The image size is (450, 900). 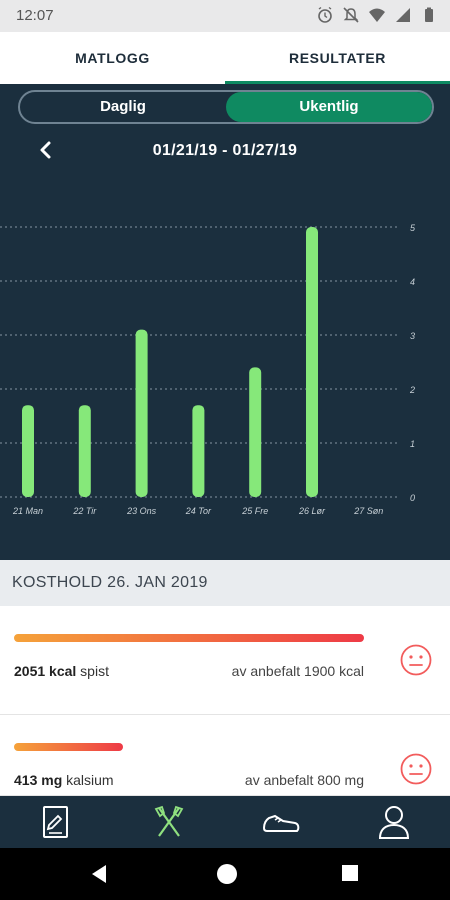 What do you see at coordinates (413, 228) in the screenshot?
I see `y-tick-label: 5` at bounding box center [413, 228].